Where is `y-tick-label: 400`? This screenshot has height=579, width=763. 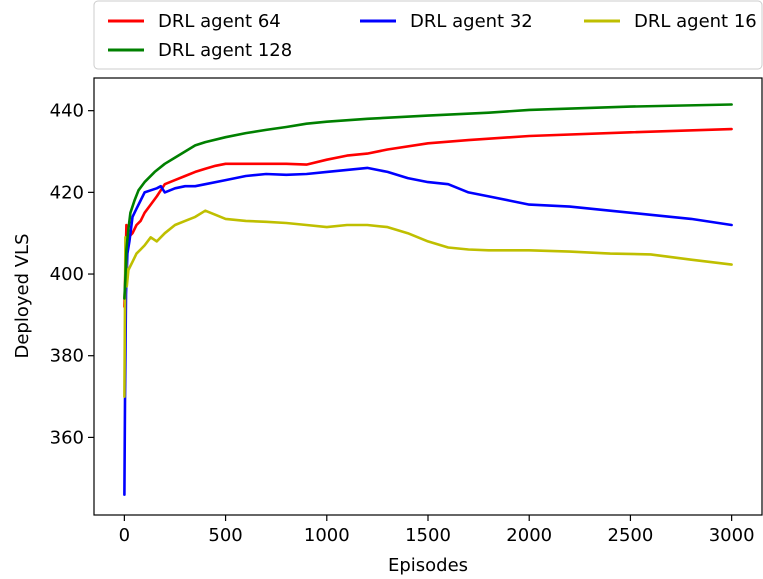 y-tick-label: 400 is located at coordinates (67, 274).